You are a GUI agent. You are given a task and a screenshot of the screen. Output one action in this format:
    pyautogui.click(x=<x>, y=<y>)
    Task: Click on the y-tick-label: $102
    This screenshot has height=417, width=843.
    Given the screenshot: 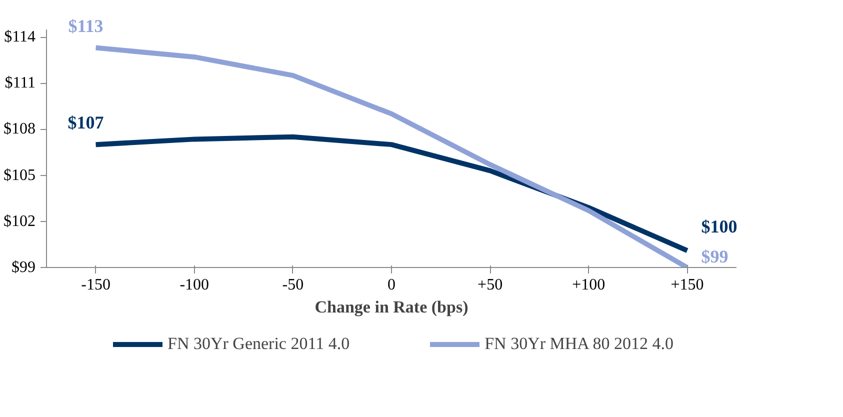 What is the action you would take?
    pyautogui.click(x=20, y=221)
    